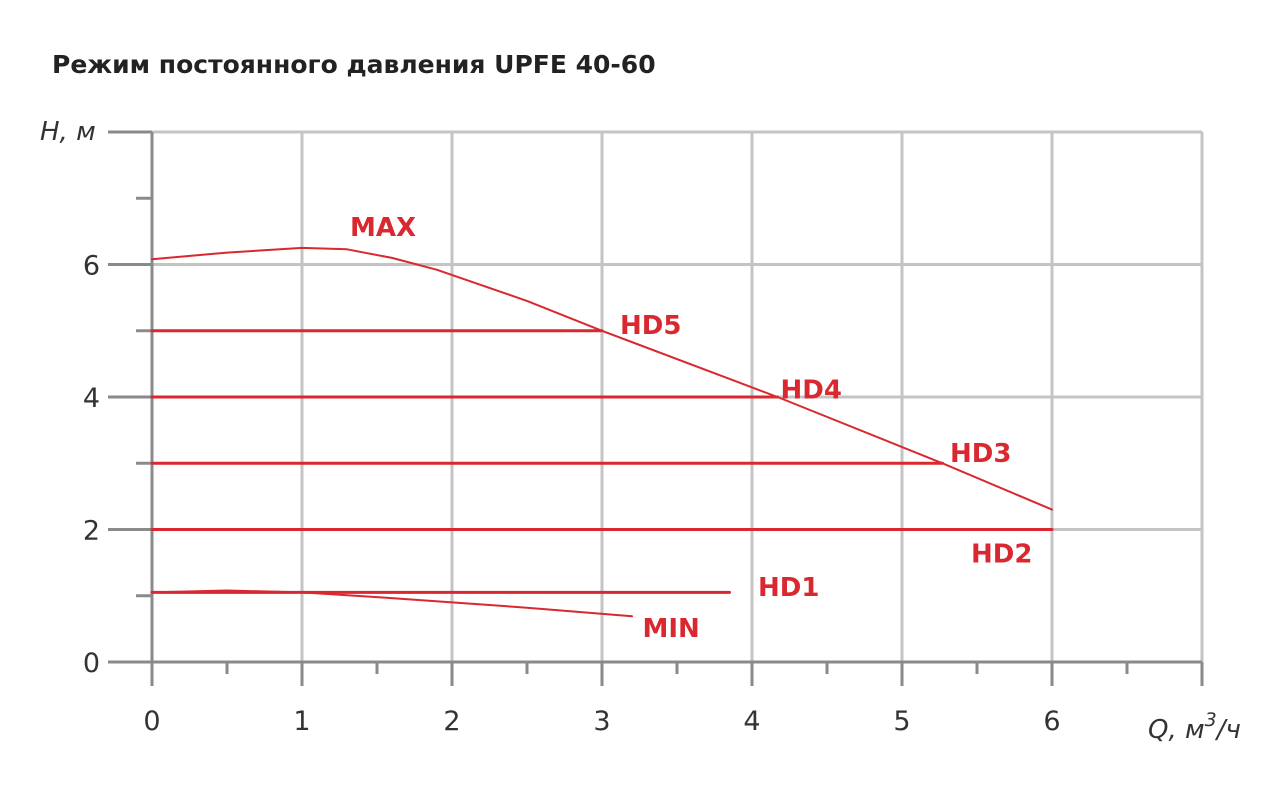 Image resolution: width=1280 pixels, height=787 pixels. Describe the element at coordinates (91, 531) in the screenshot. I see `y-tick-label-2: 2` at that location.